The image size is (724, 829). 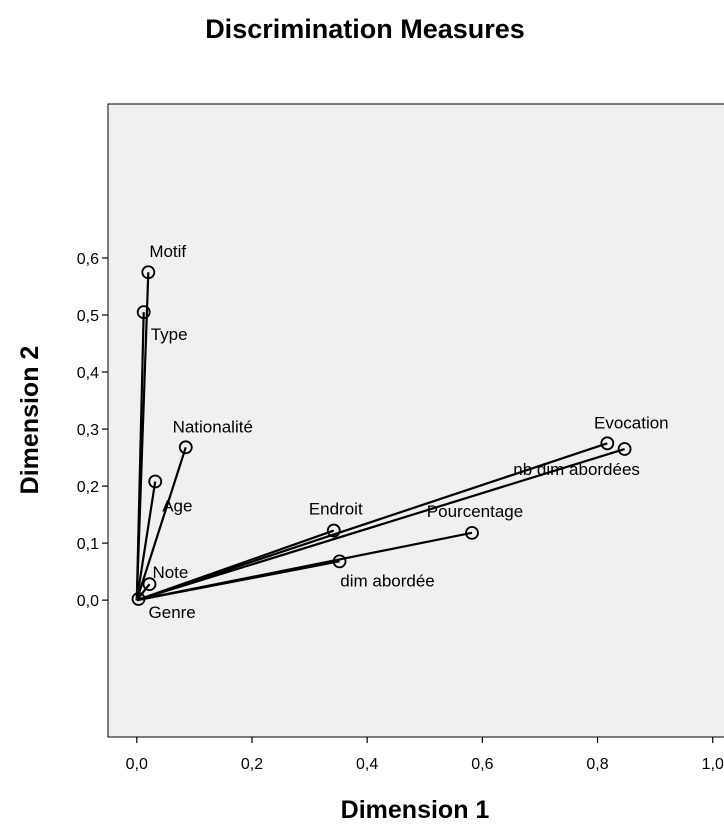 I want to click on x-tick-label: 0,6, so click(x=482, y=764).